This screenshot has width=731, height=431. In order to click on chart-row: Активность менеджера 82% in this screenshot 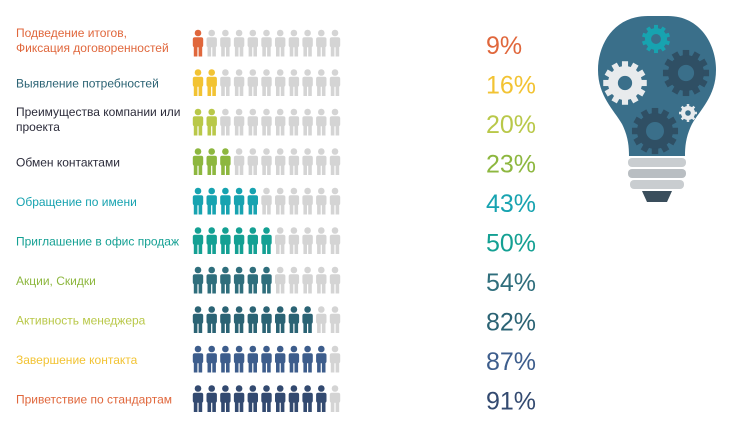, I will do `click(276, 321)`.